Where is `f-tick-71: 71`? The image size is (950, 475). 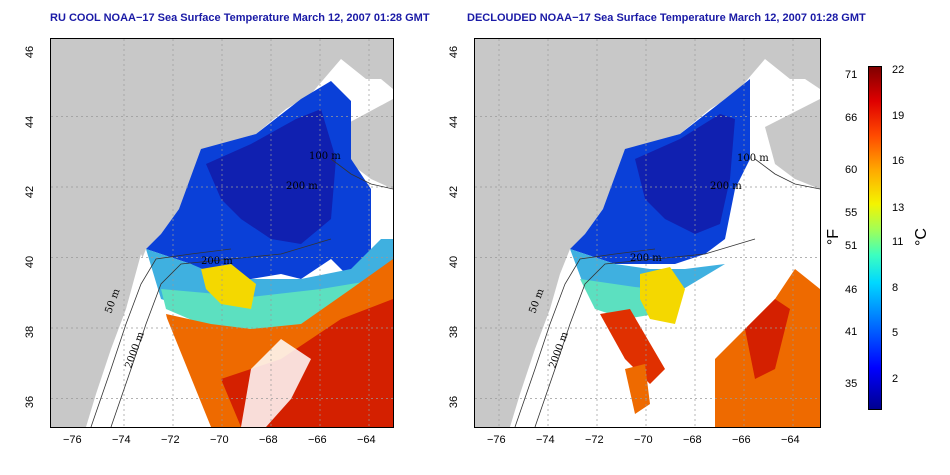 f-tick-71: 71 is located at coordinates (851, 75).